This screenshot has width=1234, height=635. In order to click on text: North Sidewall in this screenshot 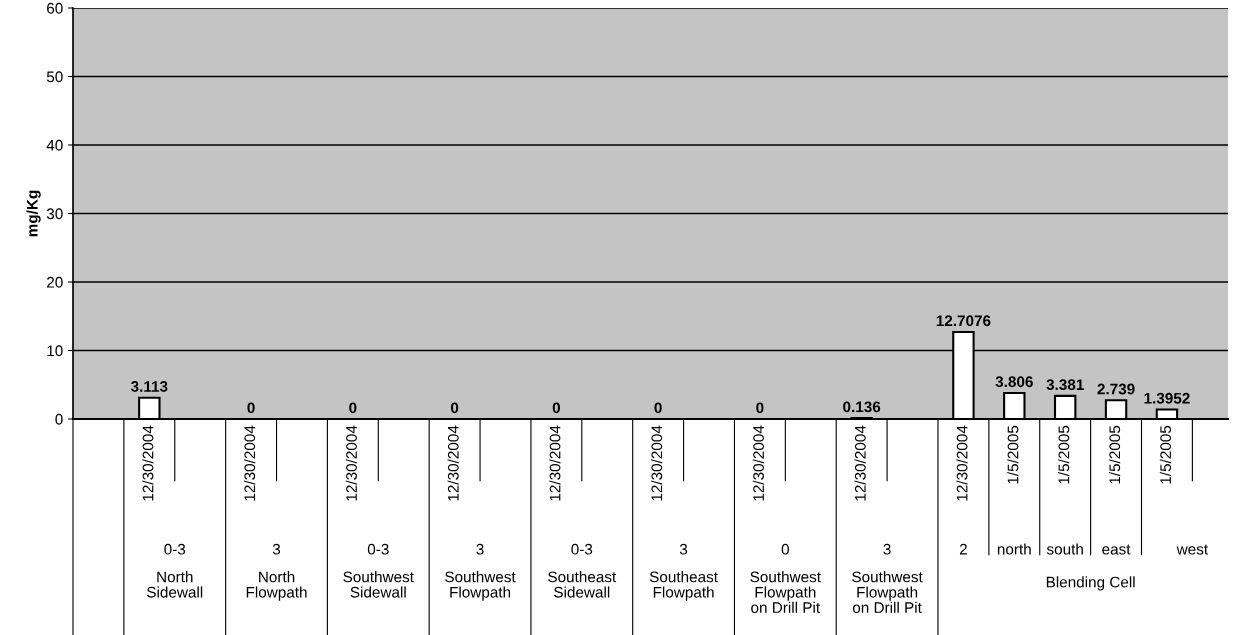, I will do `click(175, 584)`.